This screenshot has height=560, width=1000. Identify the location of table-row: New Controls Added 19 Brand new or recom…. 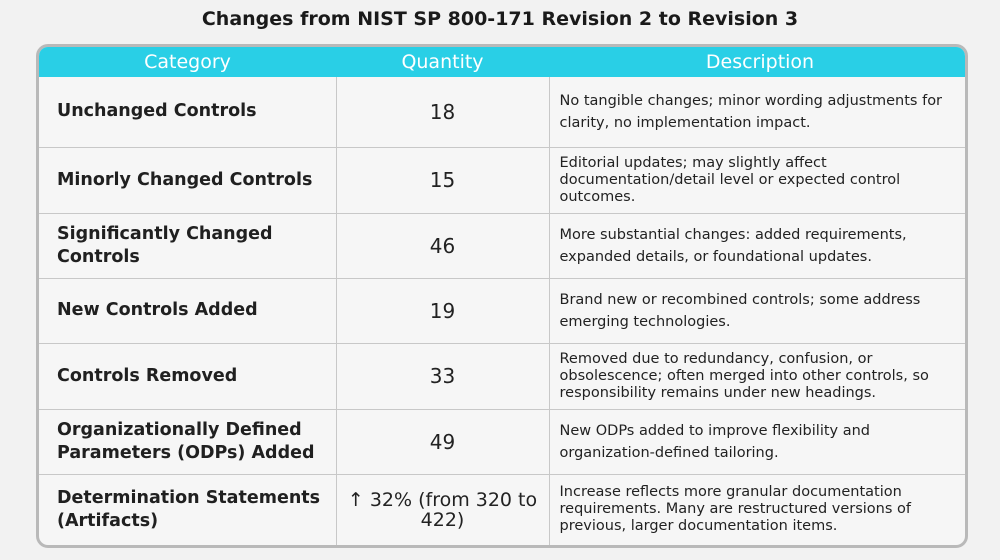
(502, 310).